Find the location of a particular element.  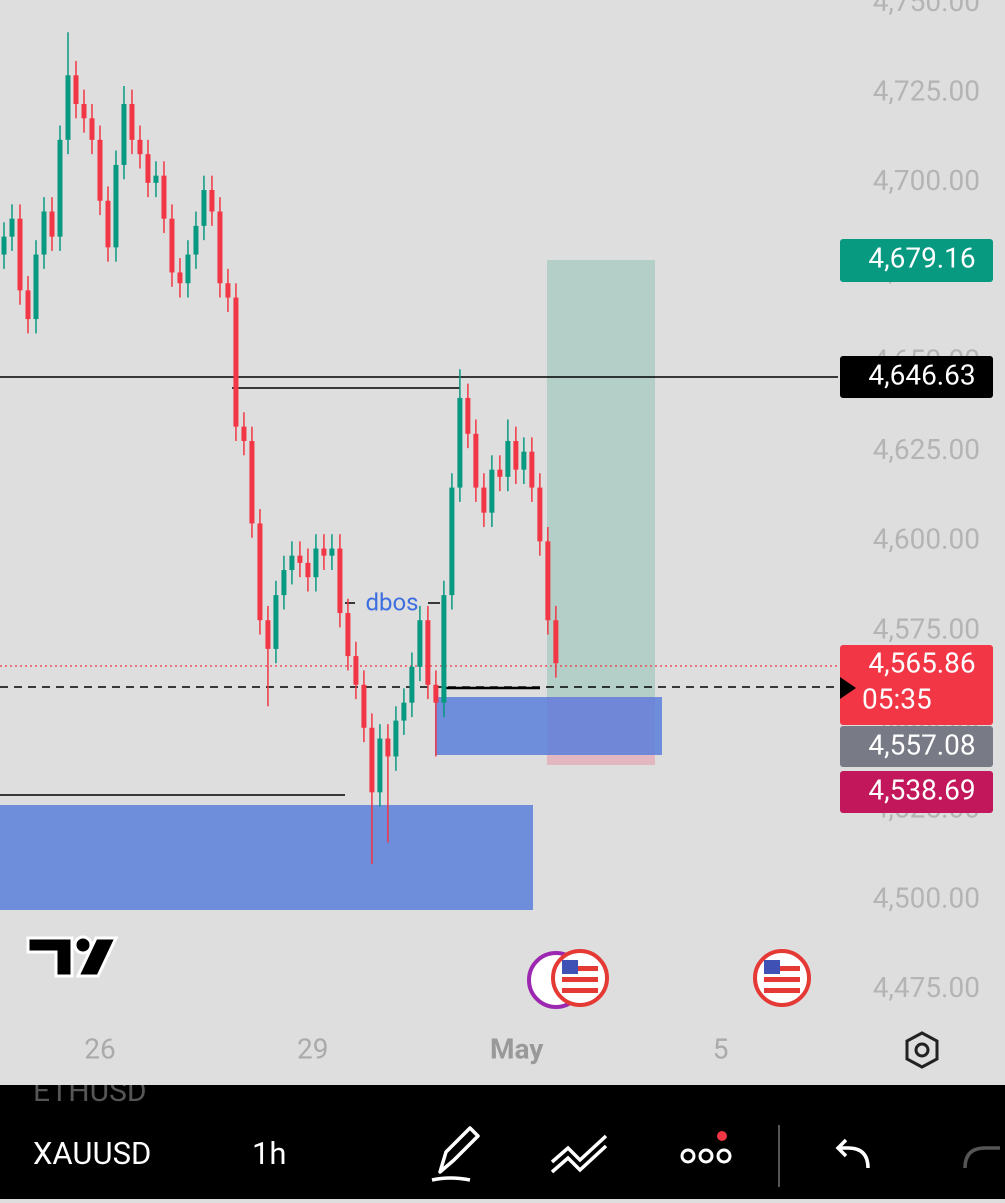

x-tick-label: 29 is located at coordinates (312, 1048).